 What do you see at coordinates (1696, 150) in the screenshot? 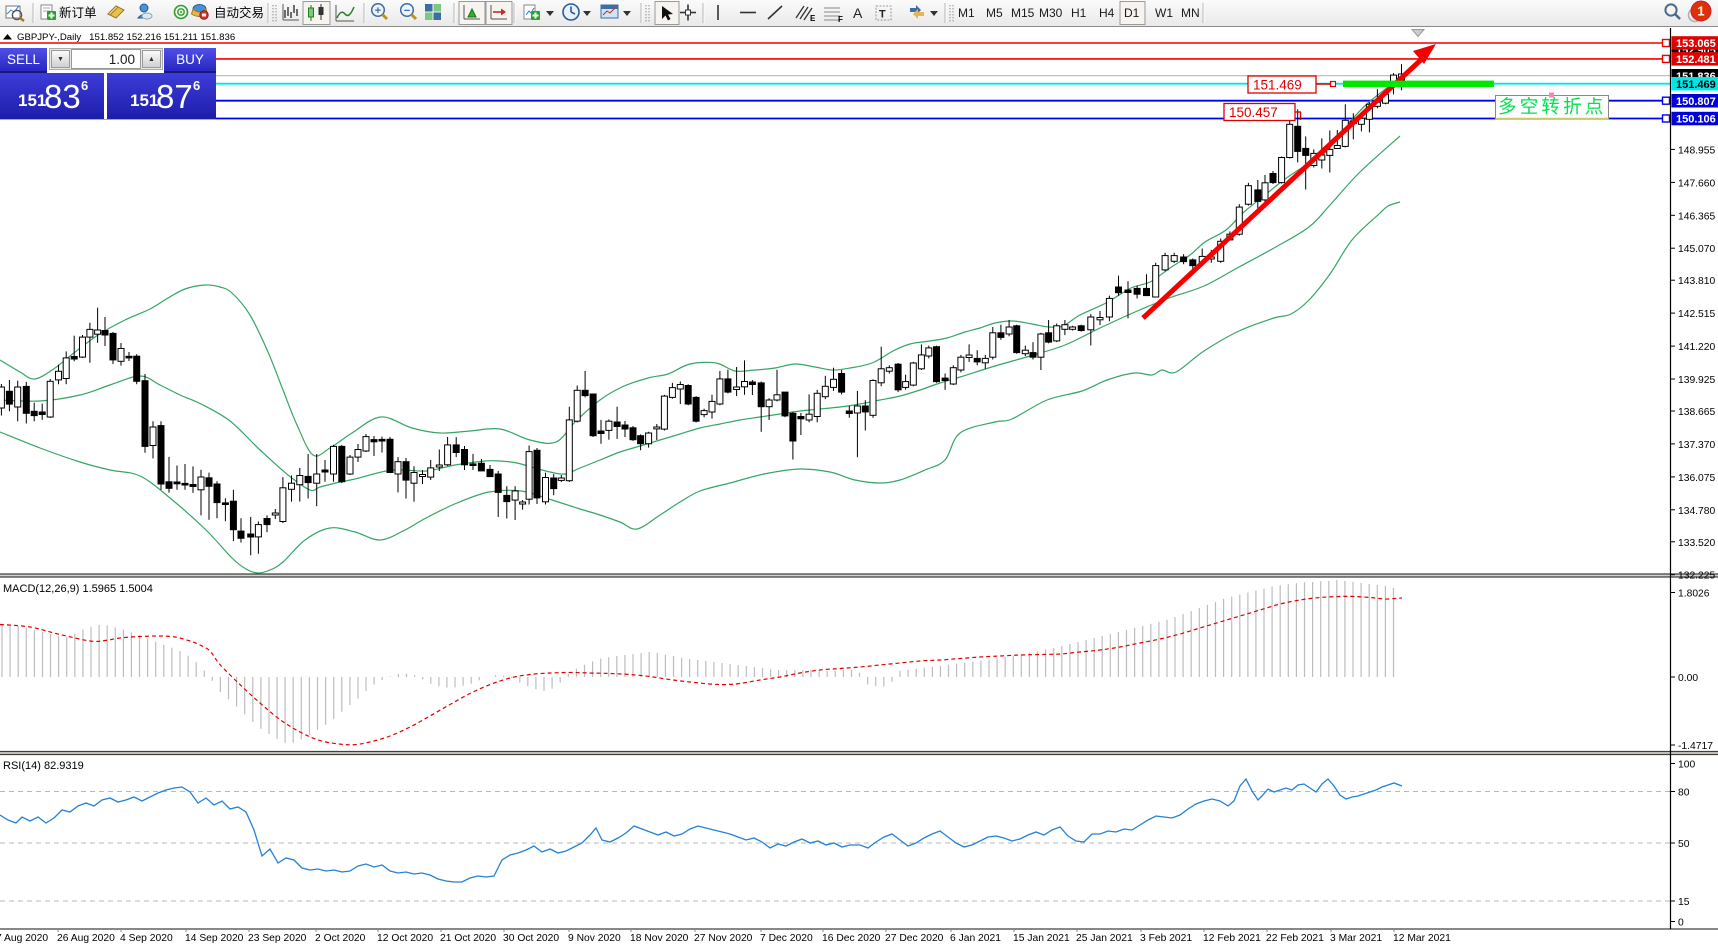
I see `svg-text: 148.955` at bounding box center [1696, 150].